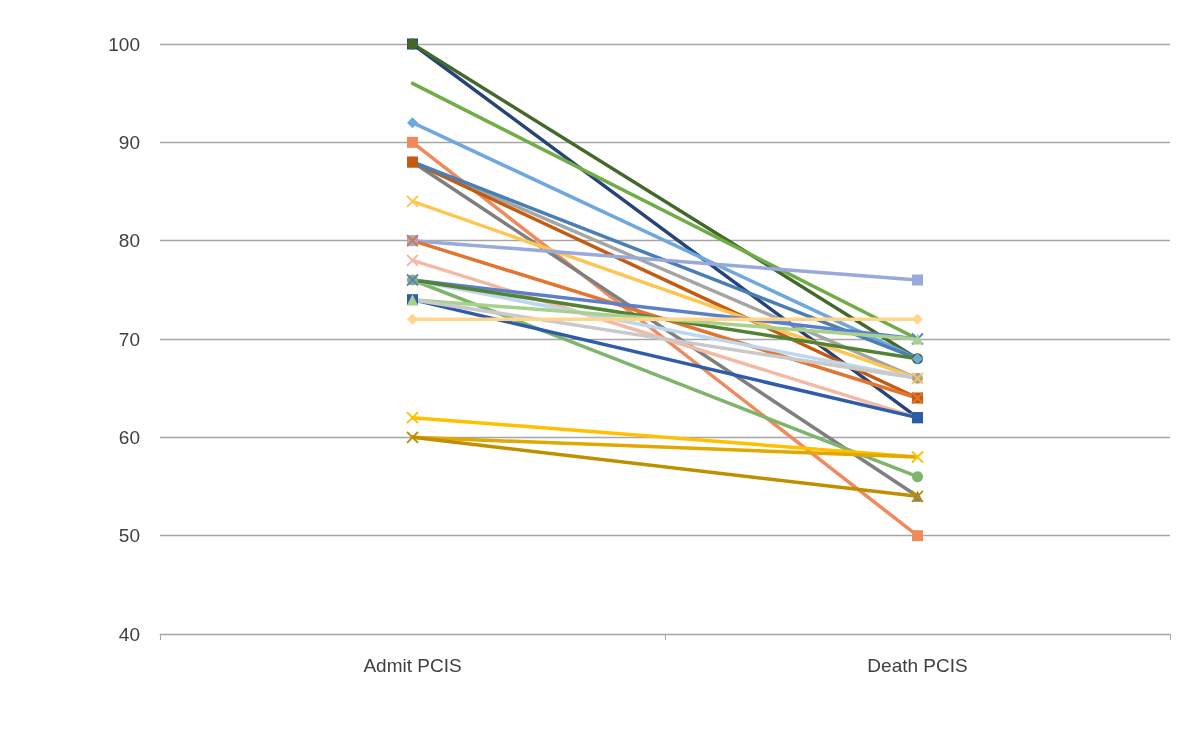  Describe the element at coordinates (129, 634) in the screenshot. I see `y-tick-label: 40` at that location.